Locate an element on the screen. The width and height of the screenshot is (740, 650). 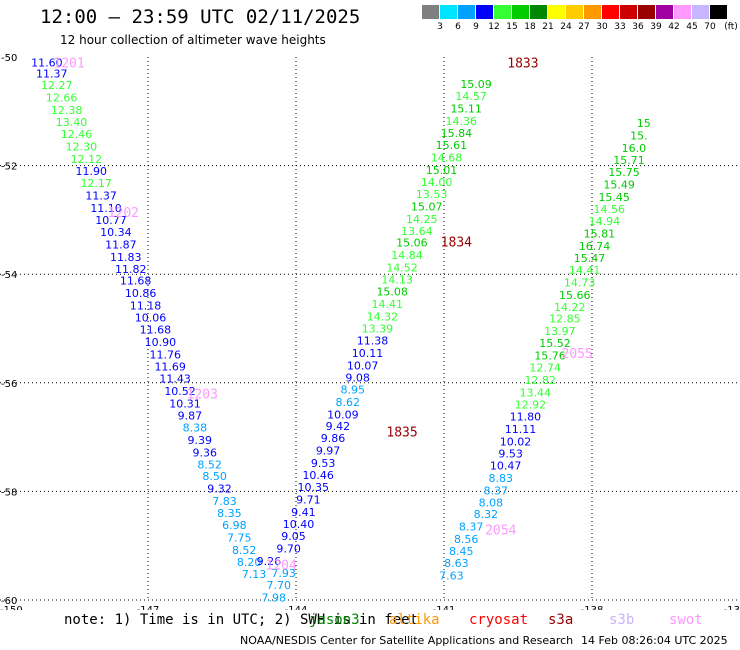
wave-height-label: 7.70 is located at coordinates (278, 585).